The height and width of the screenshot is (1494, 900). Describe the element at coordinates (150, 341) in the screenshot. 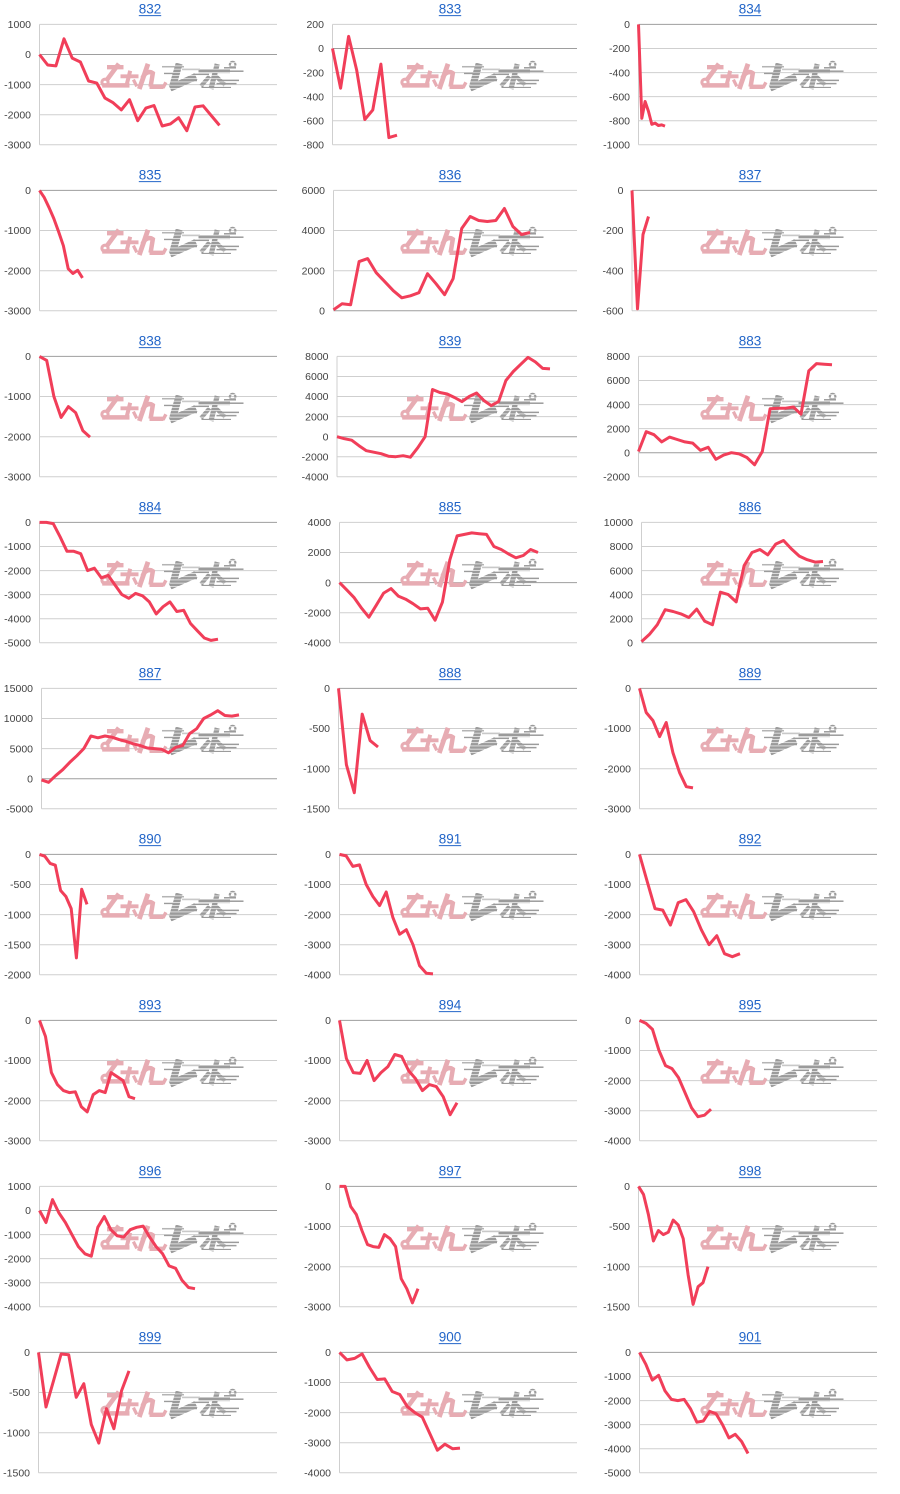

I see `svg-text: 838` at that location.